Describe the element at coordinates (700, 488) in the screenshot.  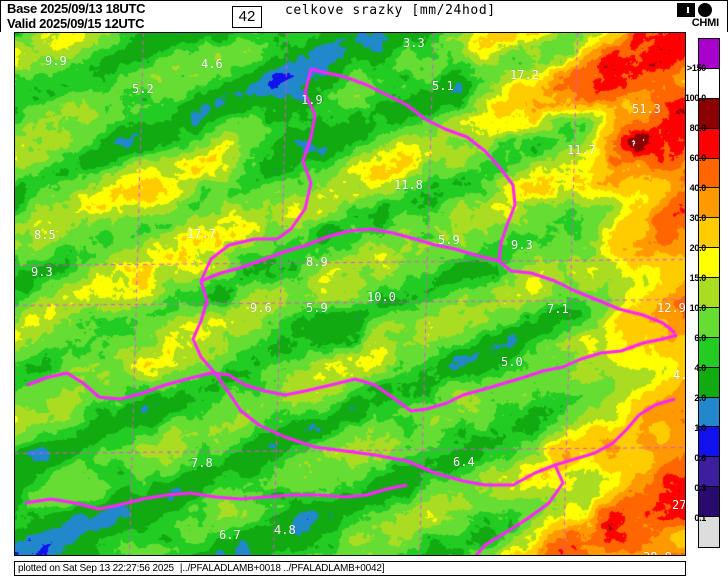
I see `colorbar-tick: 0.3` at that location.